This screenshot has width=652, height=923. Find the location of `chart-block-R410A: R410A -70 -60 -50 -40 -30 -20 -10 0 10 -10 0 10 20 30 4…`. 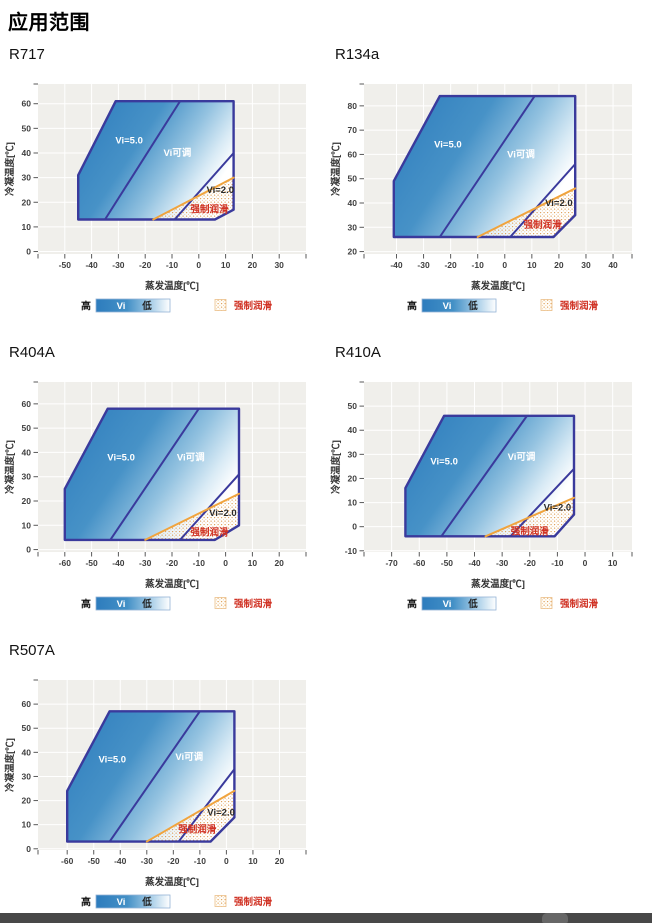

chart-block-R410A: R410A -70 -60 -50 -40 -30 -20 -10 0 10 -10 0 10 20 30 4… is located at coordinates (489, 480).